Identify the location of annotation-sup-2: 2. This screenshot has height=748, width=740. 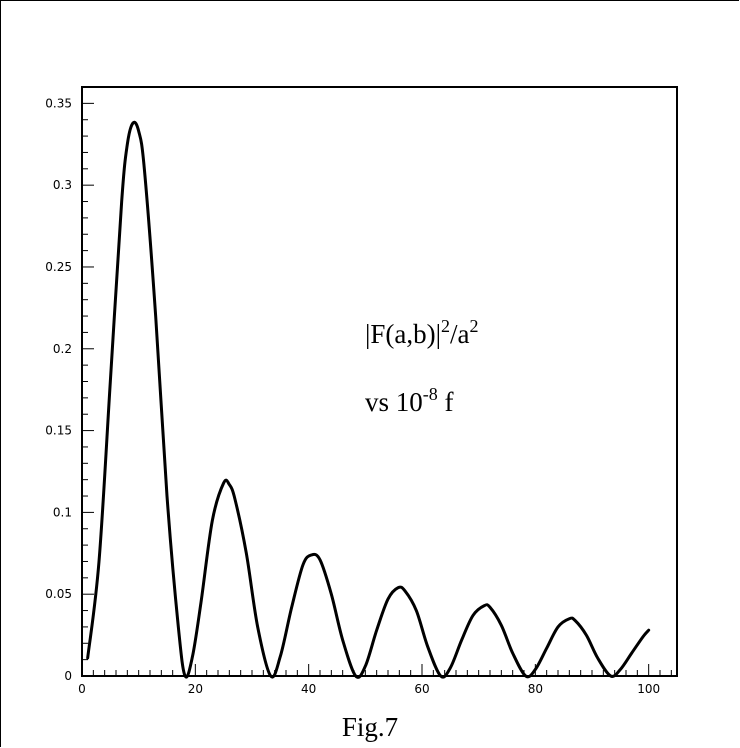
(474, 326).